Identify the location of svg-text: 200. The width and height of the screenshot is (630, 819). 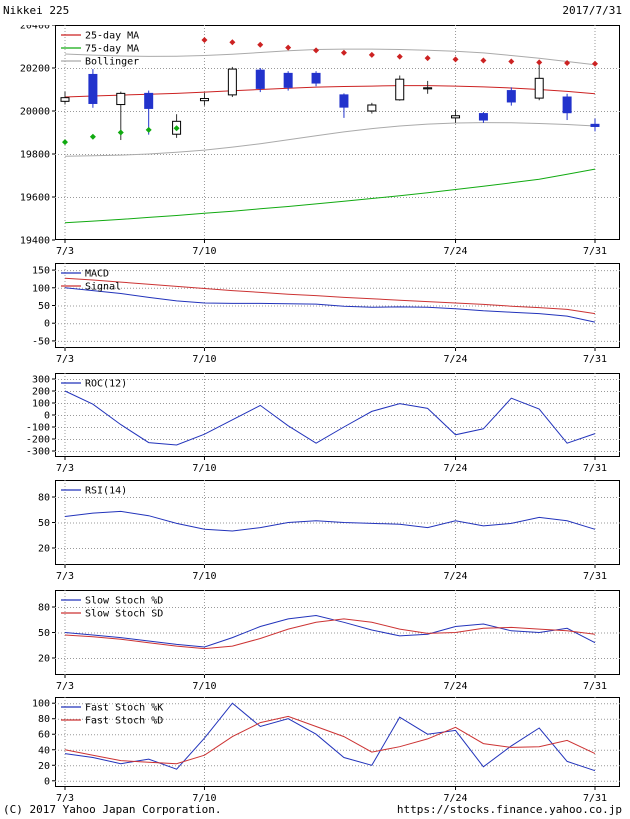
(41, 392).